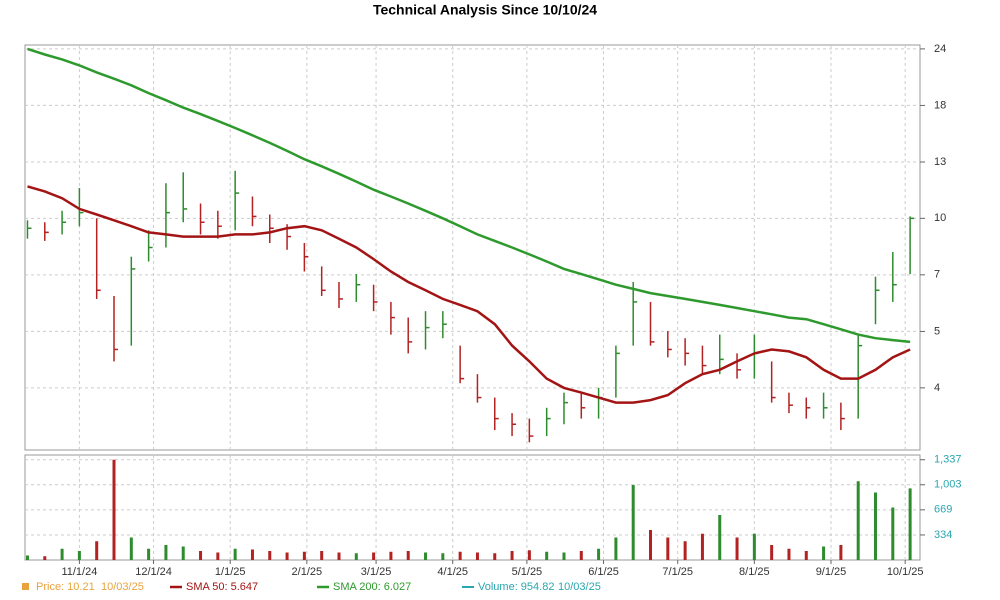 The width and height of the screenshot is (1000, 600). I want to click on legend-label: Volume: 954.82, so click(516, 587).